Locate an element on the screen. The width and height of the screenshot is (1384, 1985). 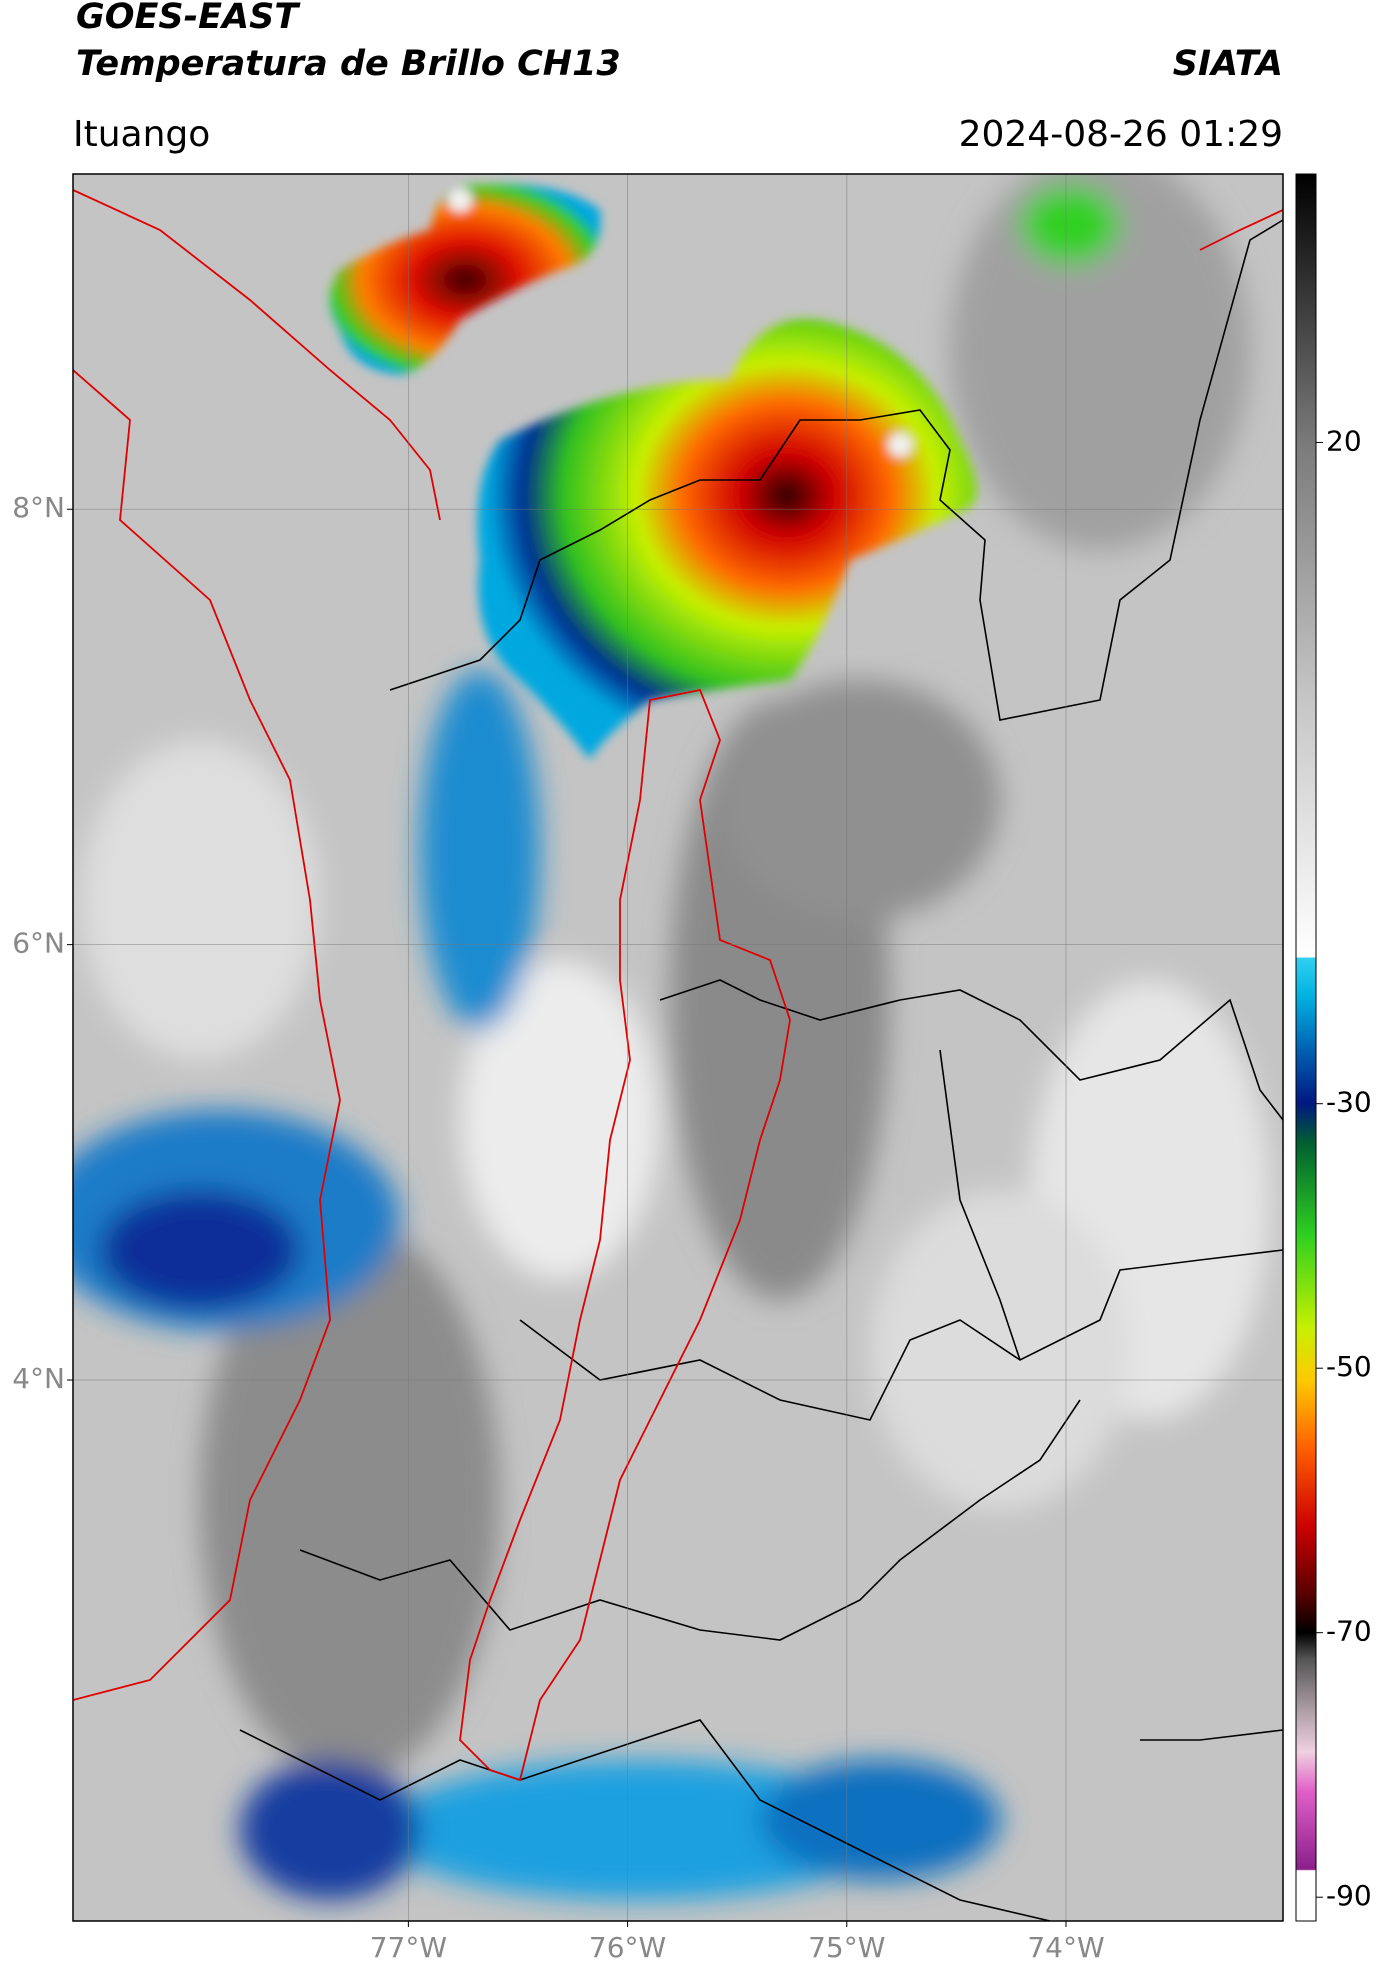
x-tick-label: 75°W is located at coordinates (846, 1947).